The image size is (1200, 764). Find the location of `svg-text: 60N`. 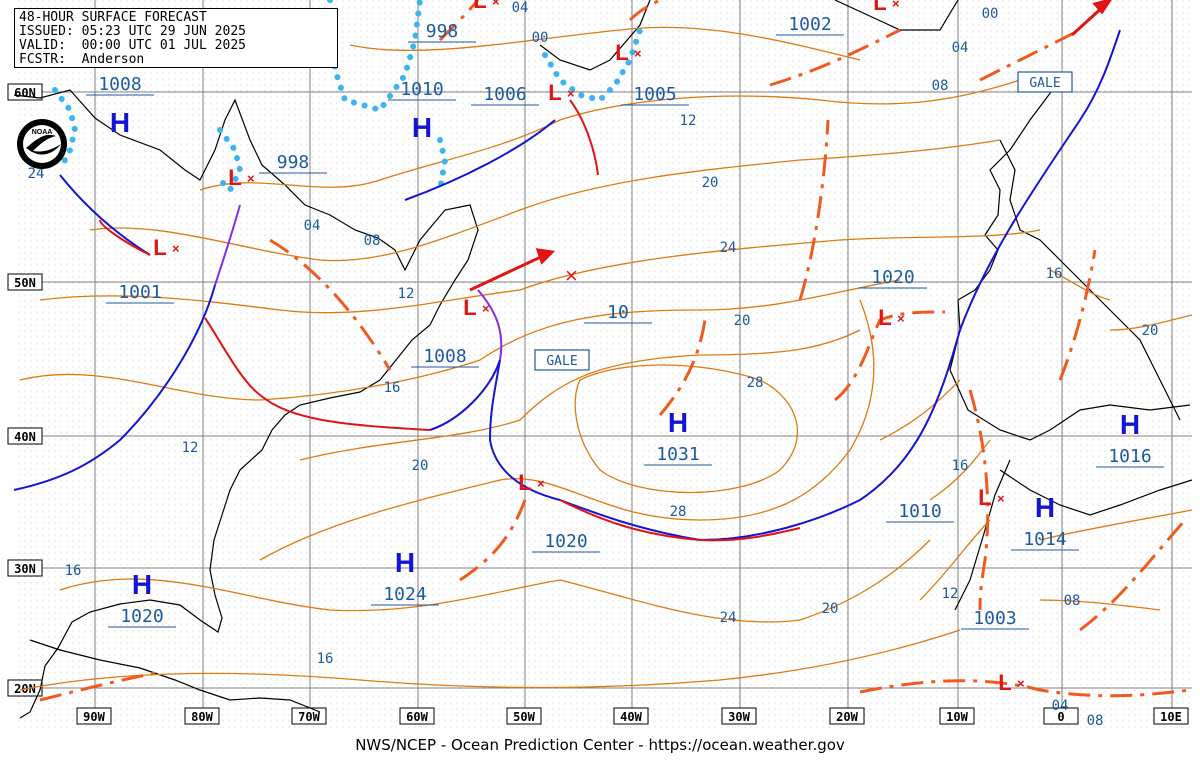

svg-text: 60N is located at coordinates (25, 93).